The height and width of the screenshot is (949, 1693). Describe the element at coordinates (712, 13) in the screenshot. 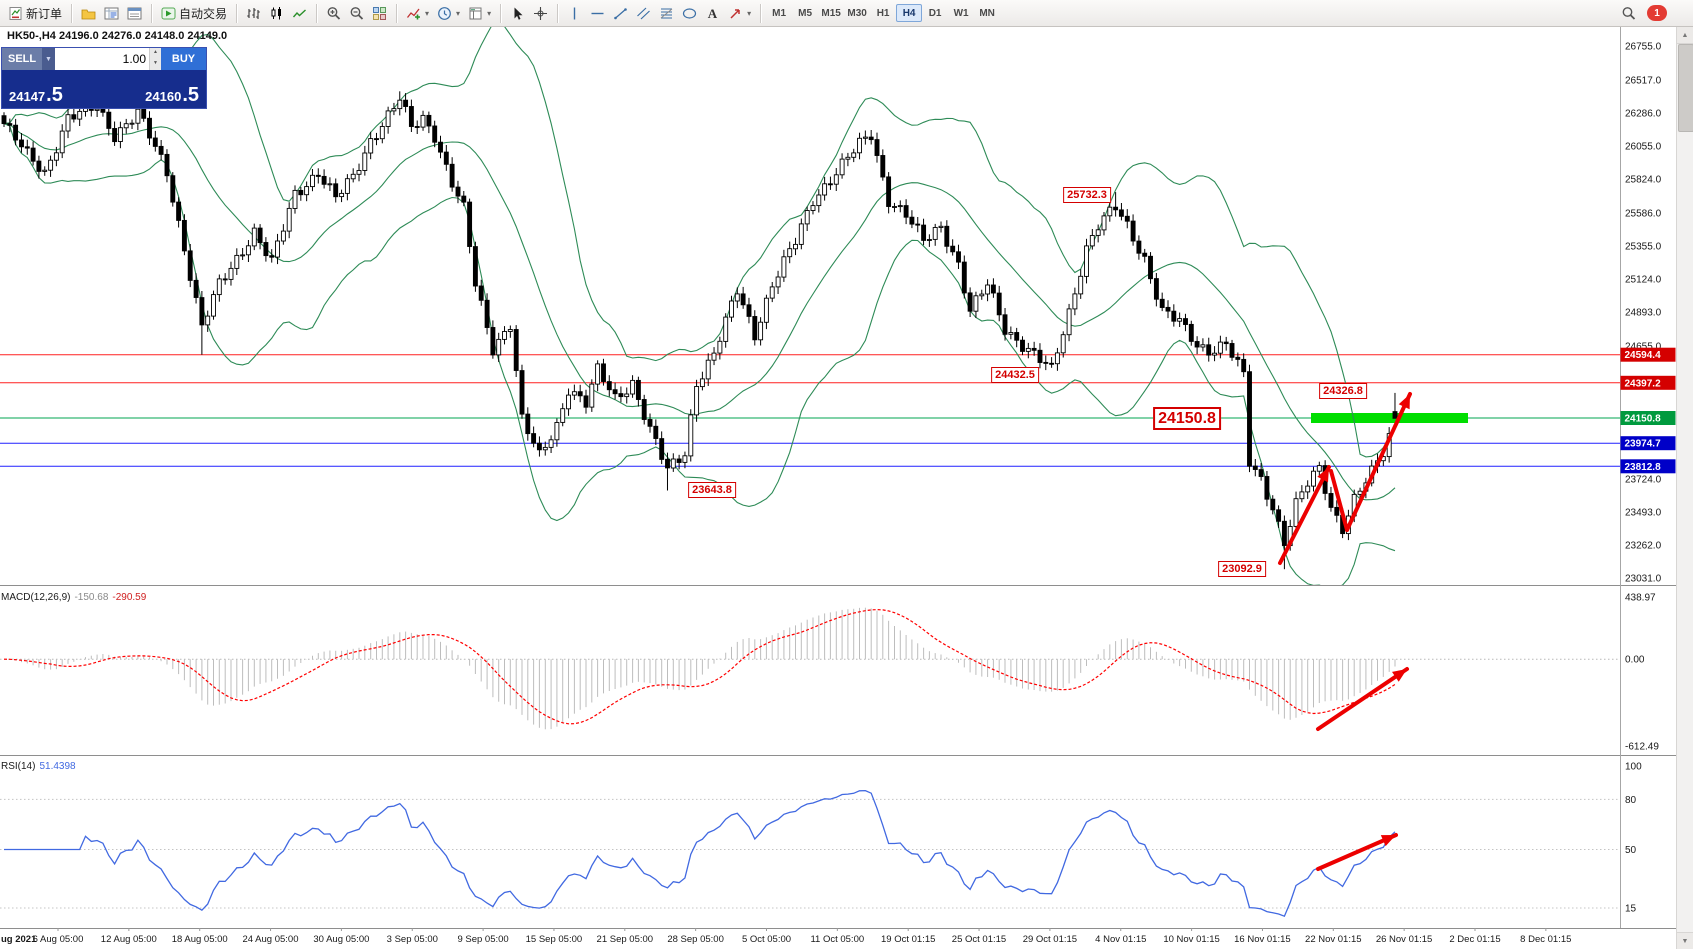

I see `text-label-button: A` at that location.